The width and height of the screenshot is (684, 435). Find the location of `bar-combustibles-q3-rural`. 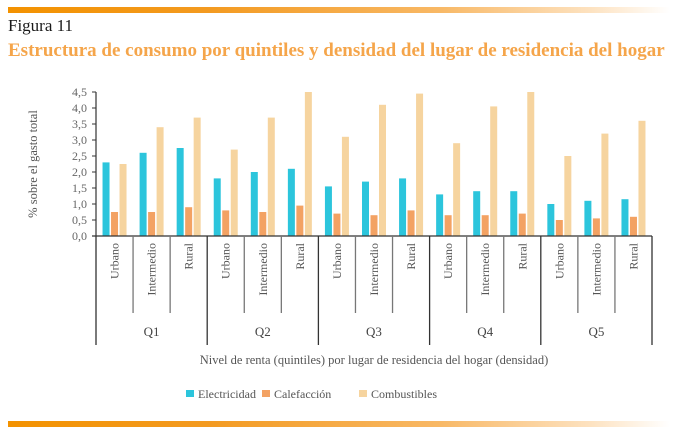

bar-combustibles-q3-rural is located at coordinates (420, 164).